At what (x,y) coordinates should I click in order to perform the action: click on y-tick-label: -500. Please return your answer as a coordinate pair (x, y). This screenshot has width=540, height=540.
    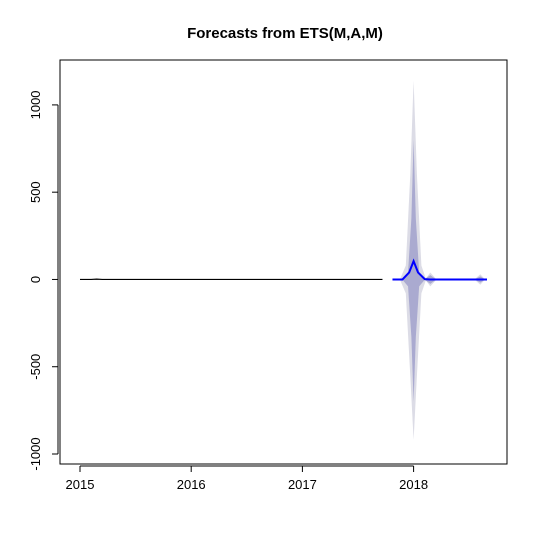
    Looking at the image, I should click on (35, 367).